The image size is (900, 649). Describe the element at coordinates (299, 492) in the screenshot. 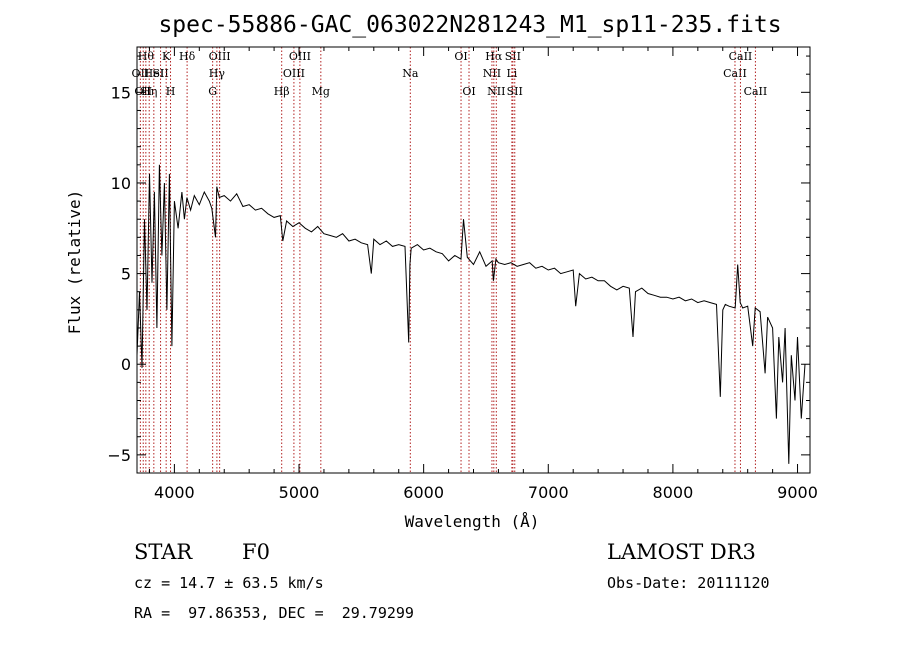

I see `x-tick-label: 5000` at that location.